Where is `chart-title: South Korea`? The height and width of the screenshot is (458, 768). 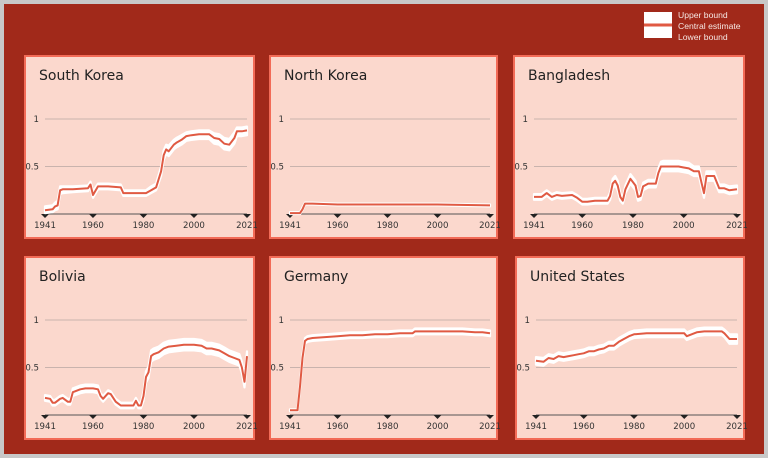
chart-title: South Korea is located at coordinates (81, 76).